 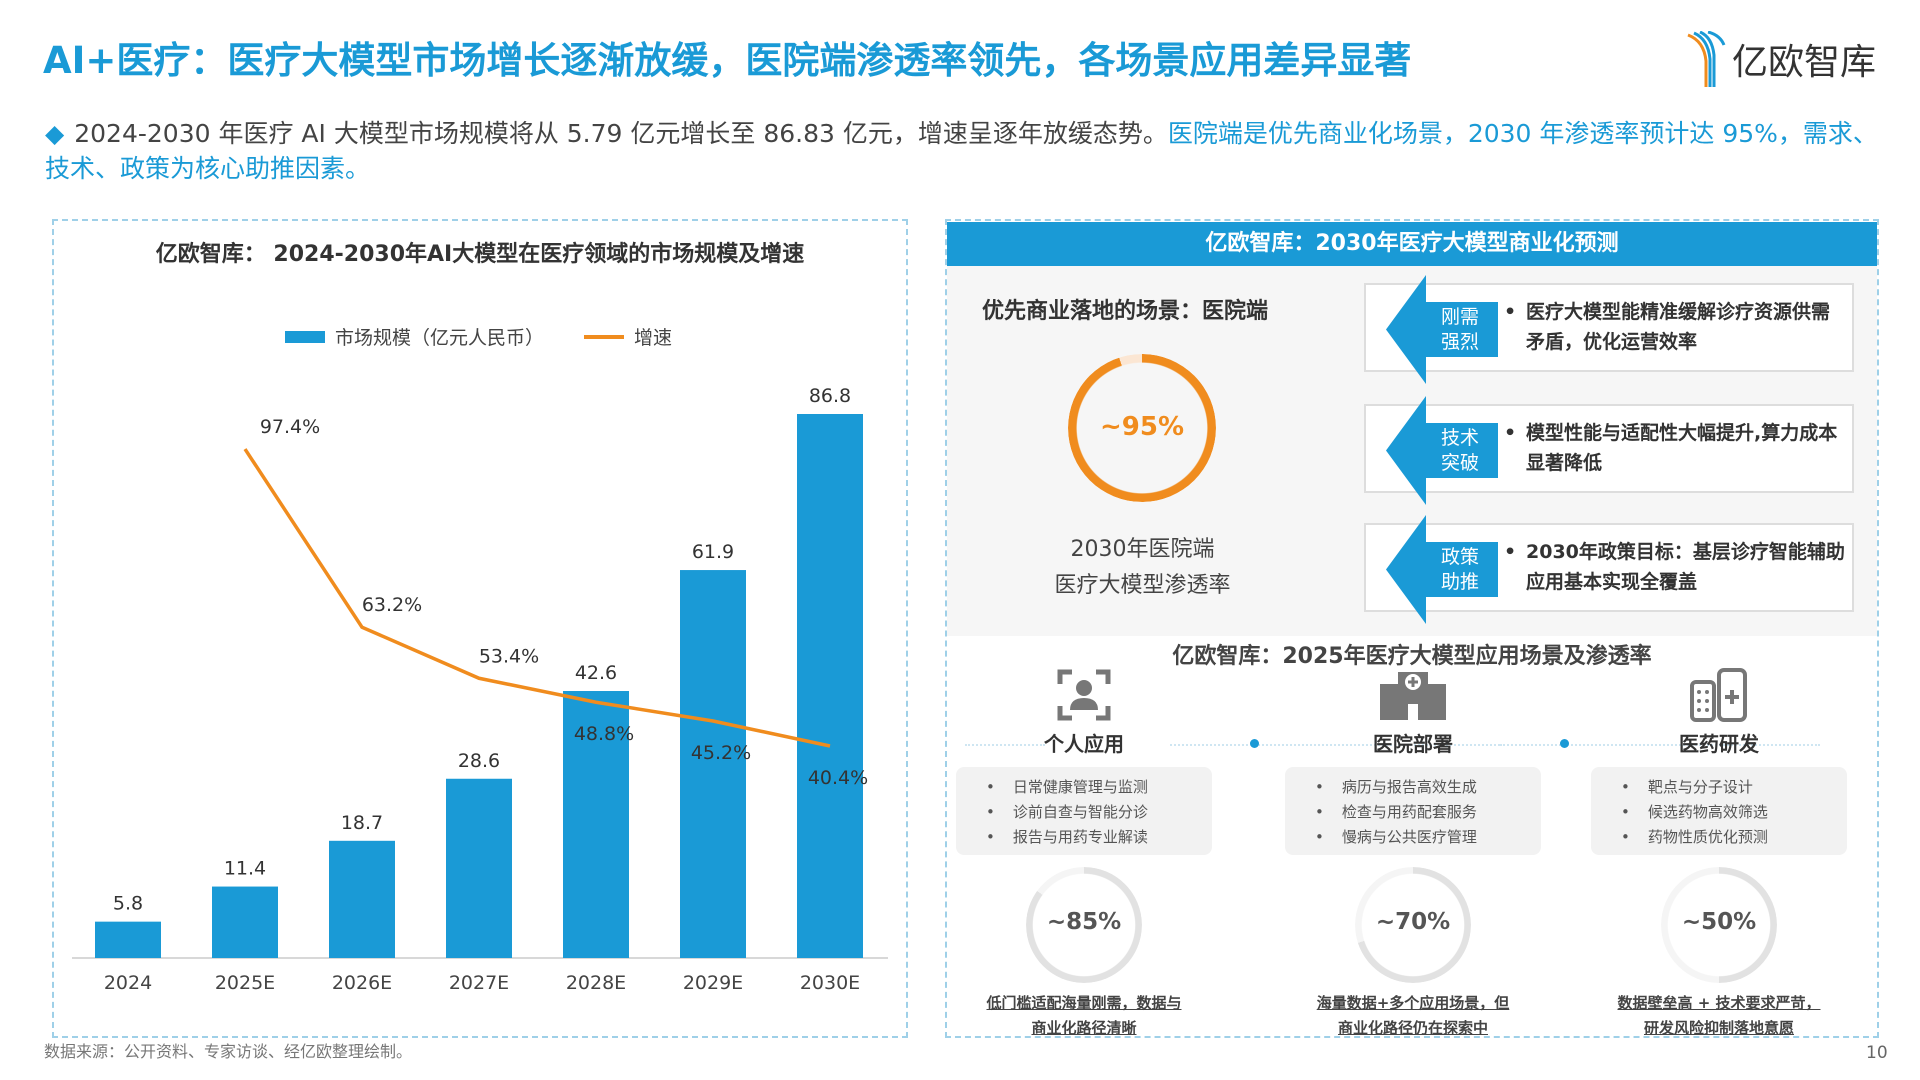 What do you see at coordinates (653, 338) in the screenshot?
I see `legend-line-label: 增速` at bounding box center [653, 338].